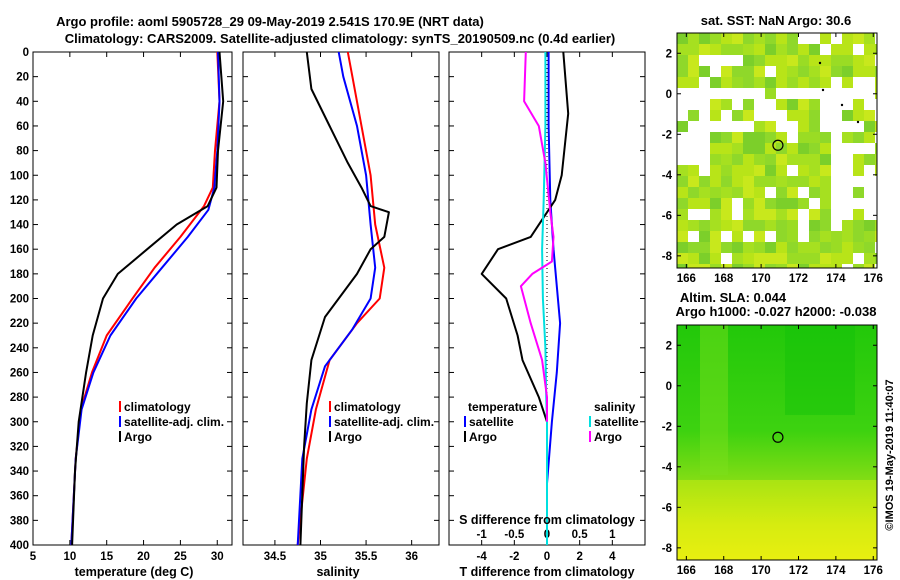 Image resolution: width=900 pixels, height=580 pixels. What do you see at coordinates (320, 557) in the screenshot?
I see `x-tick-label: 35` at bounding box center [320, 557].